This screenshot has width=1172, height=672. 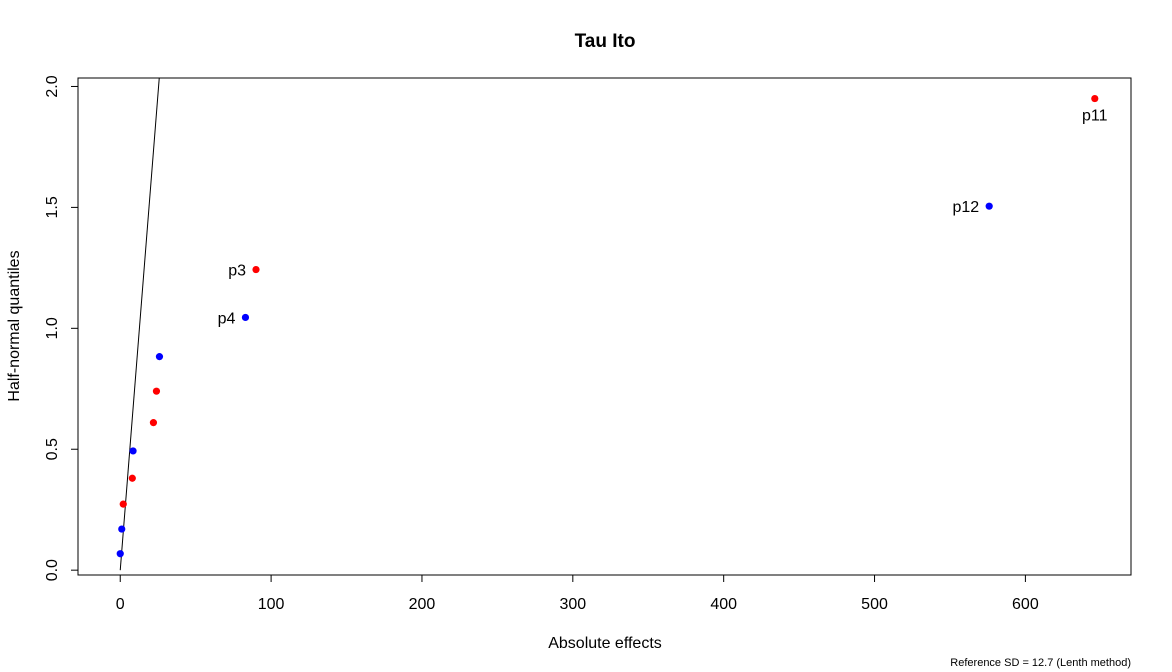 I want to click on point-label: p12, so click(x=965, y=207).